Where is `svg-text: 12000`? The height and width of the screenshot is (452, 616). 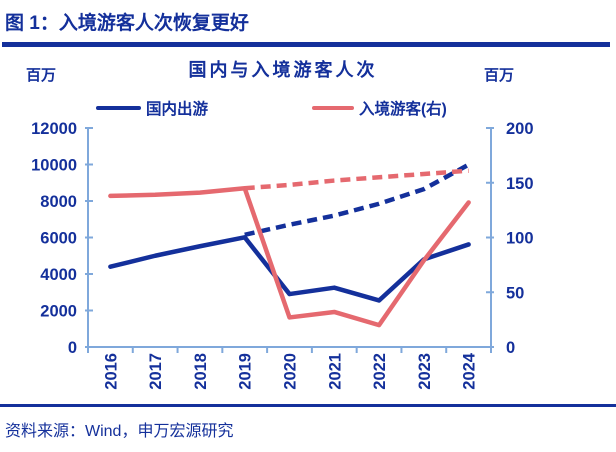
svg-text: 12000 is located at coordinates (54, 129).